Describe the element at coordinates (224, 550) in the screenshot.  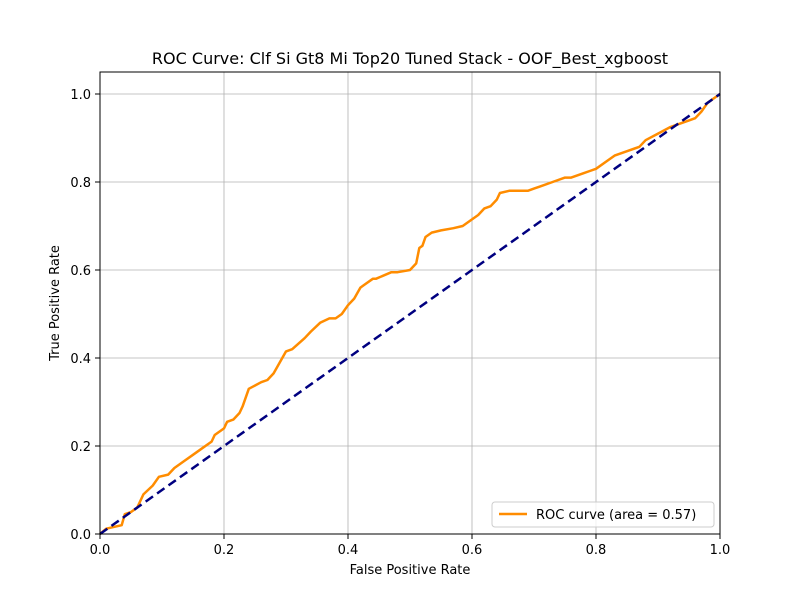
I see `x-tick-label: 0.2` at that location.